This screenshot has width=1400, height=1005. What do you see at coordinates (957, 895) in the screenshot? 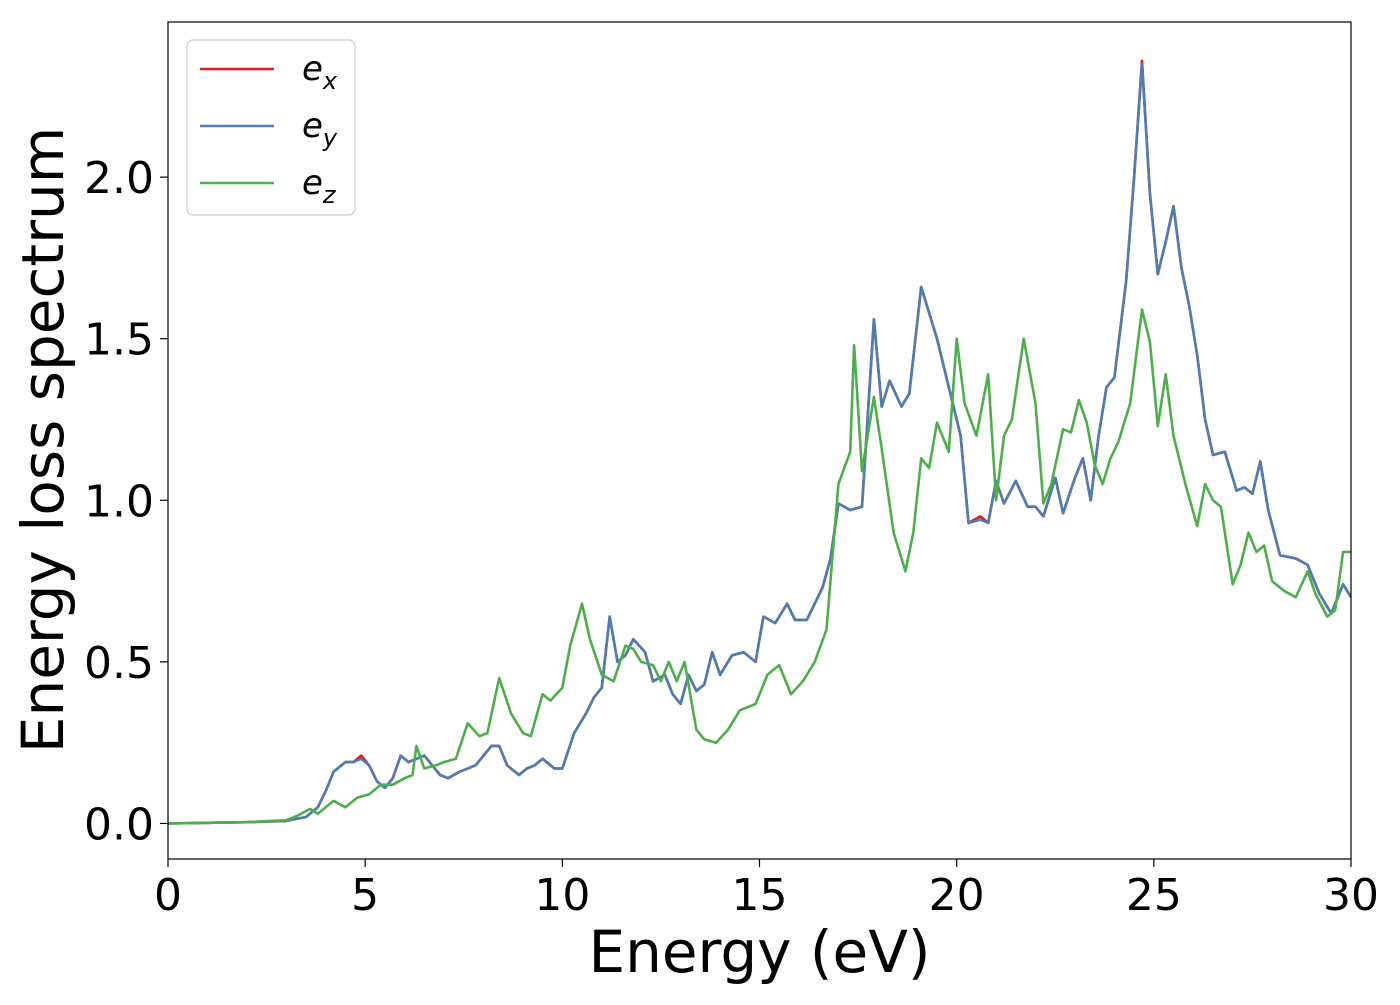
I see `x-tick-label: 20` at bounding box center [957, 895].